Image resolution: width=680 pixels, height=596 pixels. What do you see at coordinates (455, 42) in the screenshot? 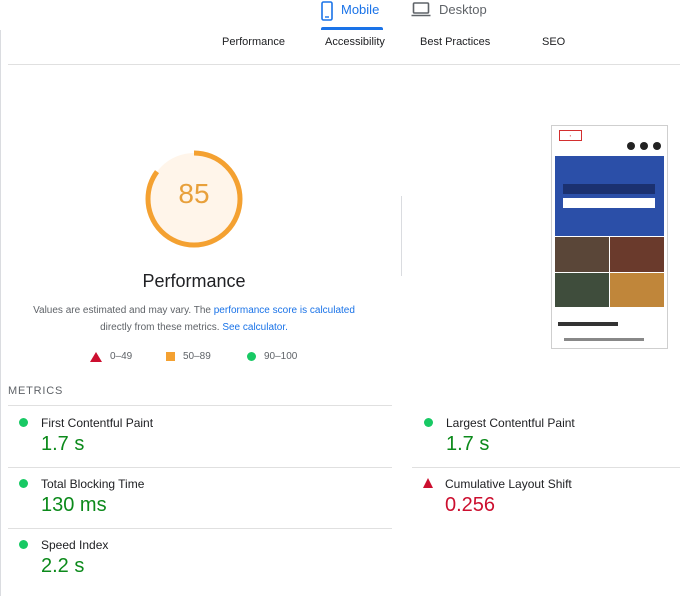
I see `tab-best-practices: Best Practices` at bounding box center [455, 42].